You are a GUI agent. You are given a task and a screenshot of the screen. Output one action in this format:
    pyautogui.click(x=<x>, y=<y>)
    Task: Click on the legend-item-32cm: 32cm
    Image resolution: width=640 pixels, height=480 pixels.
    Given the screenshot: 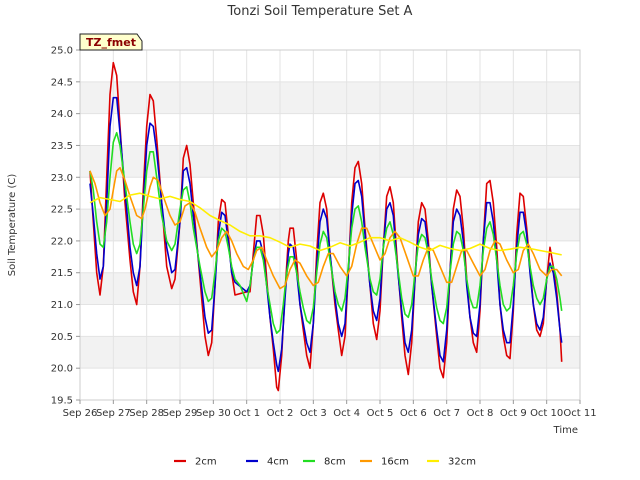 What is the action you would take?
    pyautogui.click(x=451, y=462)
    